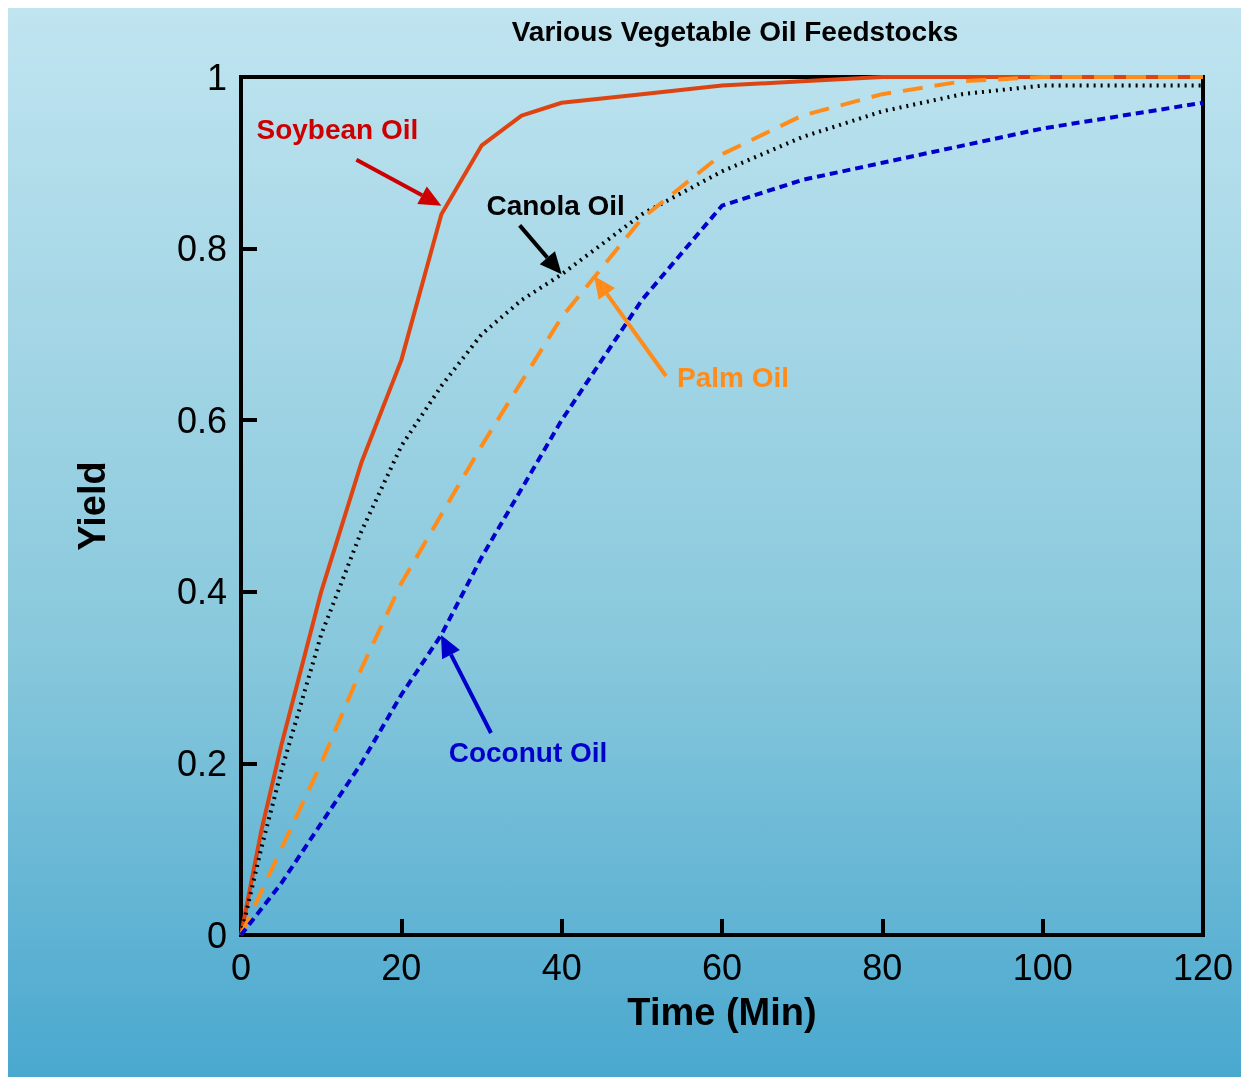  I want to click on x-tick-label: 40, so click(561, 967).